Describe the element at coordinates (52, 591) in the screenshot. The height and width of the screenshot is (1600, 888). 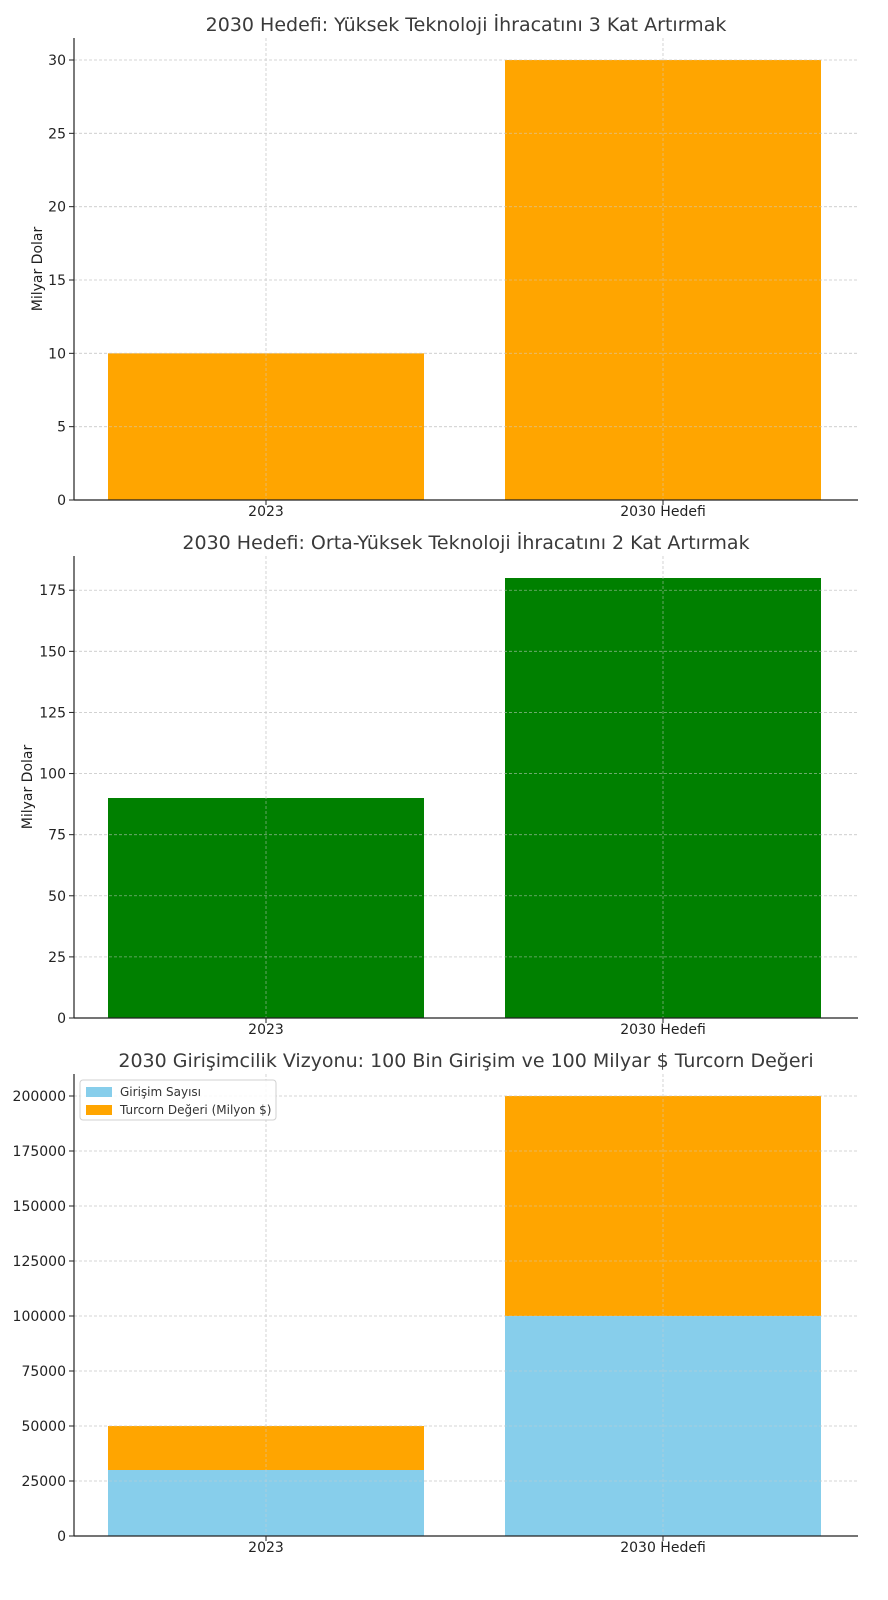
I see `y-tick-label: 175` at that location.